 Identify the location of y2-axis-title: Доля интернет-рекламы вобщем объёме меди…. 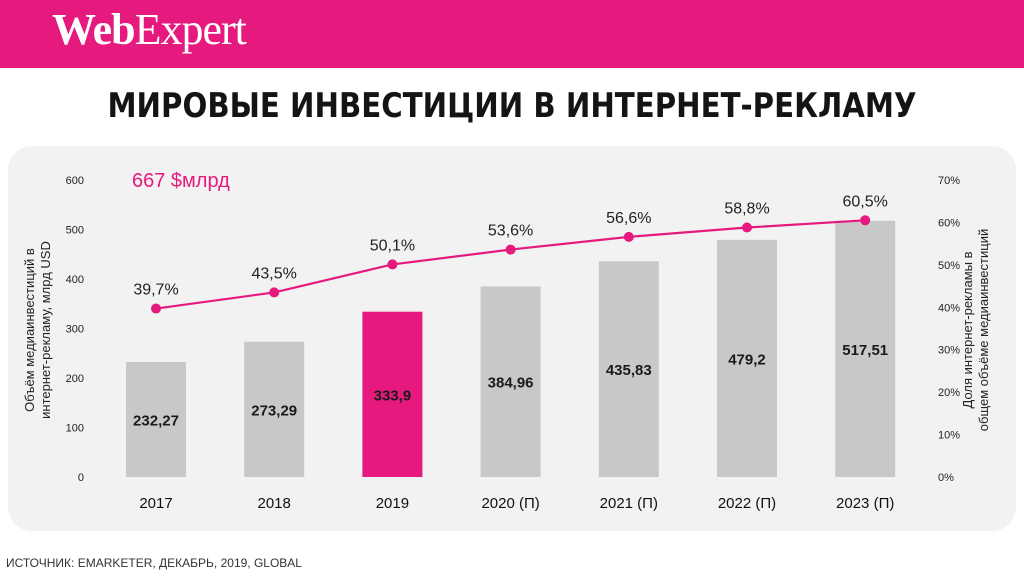
(975, 330).